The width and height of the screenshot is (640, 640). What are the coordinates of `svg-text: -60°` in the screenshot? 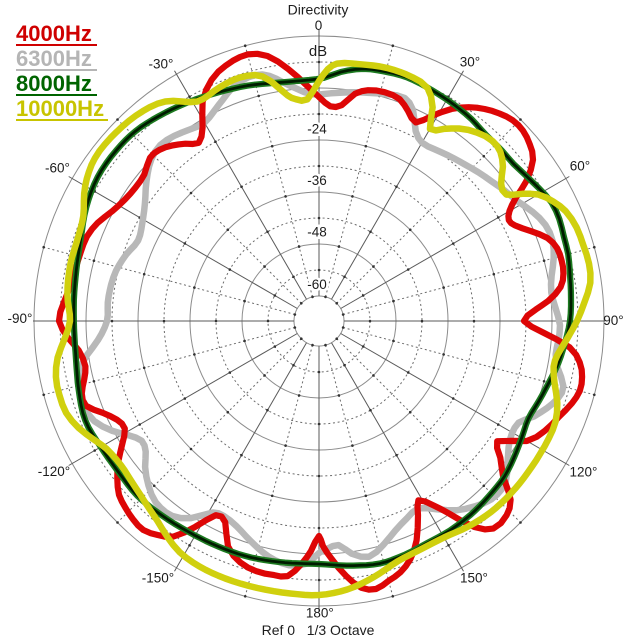 It's located at (57, 168).